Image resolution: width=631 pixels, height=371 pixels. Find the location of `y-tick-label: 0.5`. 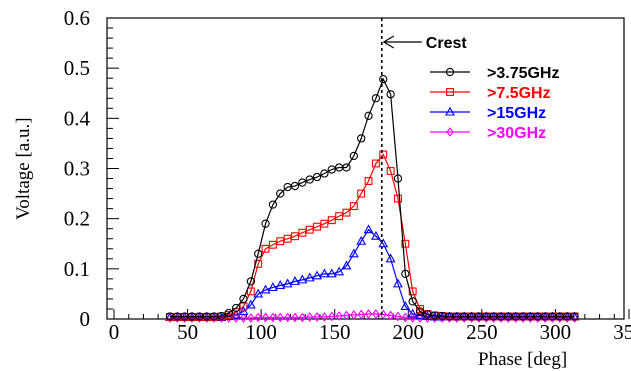

y-tick-label: 0.5 is located at coordinates (77, 68).